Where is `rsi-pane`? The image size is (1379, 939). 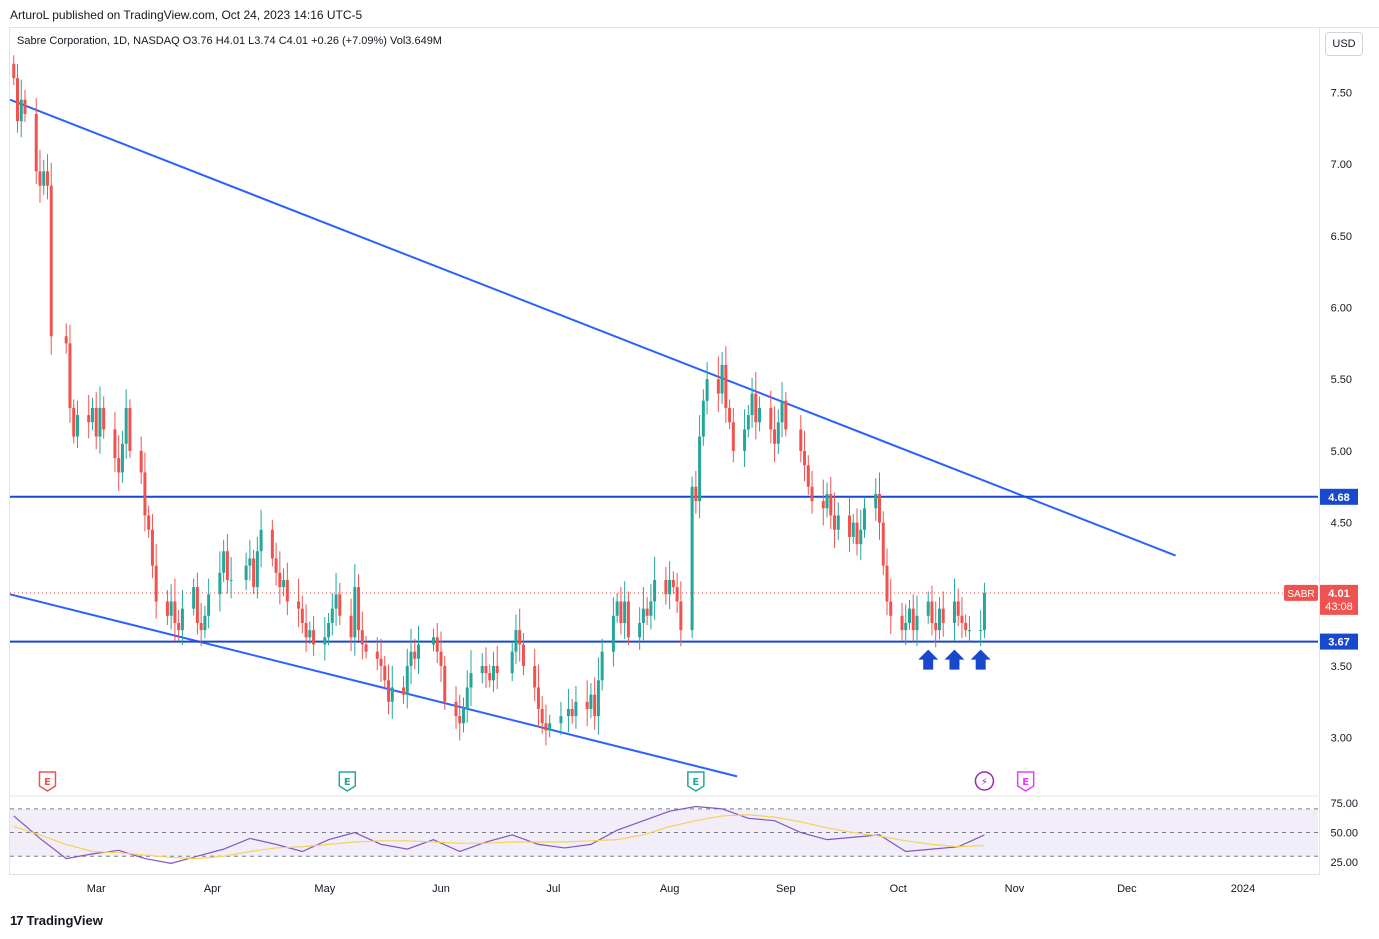 rsi-pane is located at coordinates (664, 834).